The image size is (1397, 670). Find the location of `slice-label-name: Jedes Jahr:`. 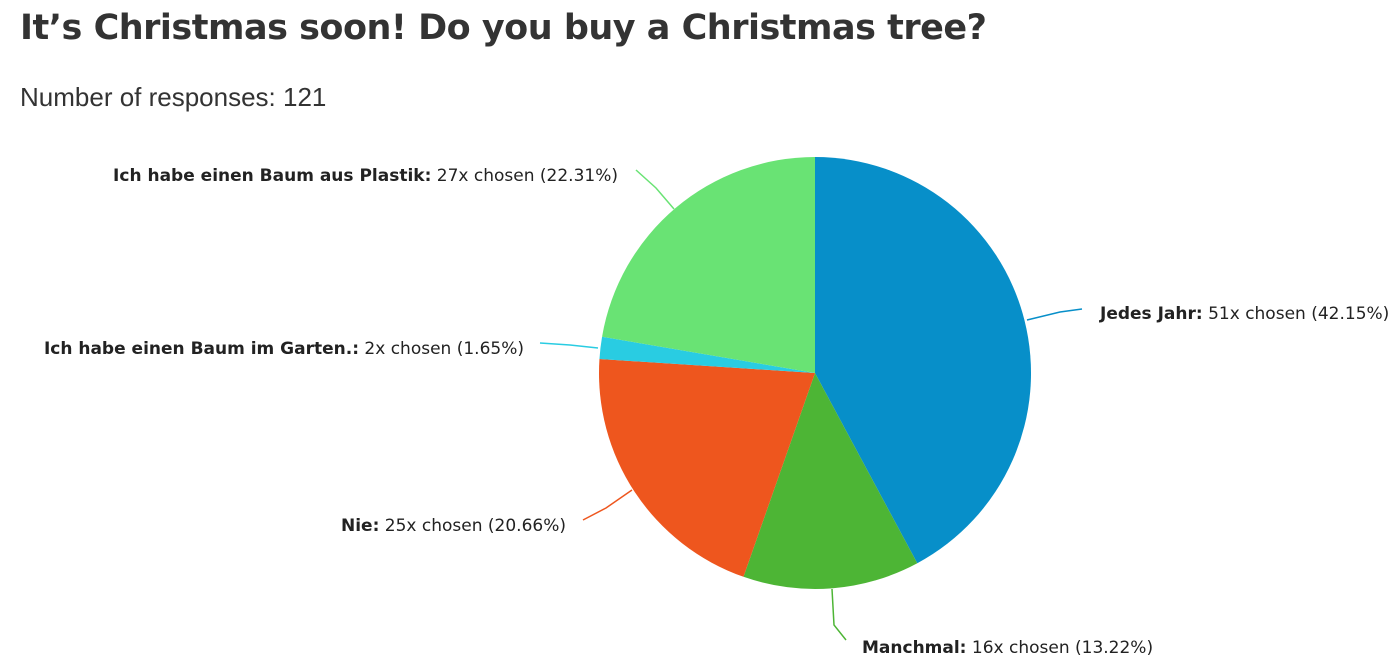

slice-label-name: Jedes Jahr: is located at coordinates (1151, 314).